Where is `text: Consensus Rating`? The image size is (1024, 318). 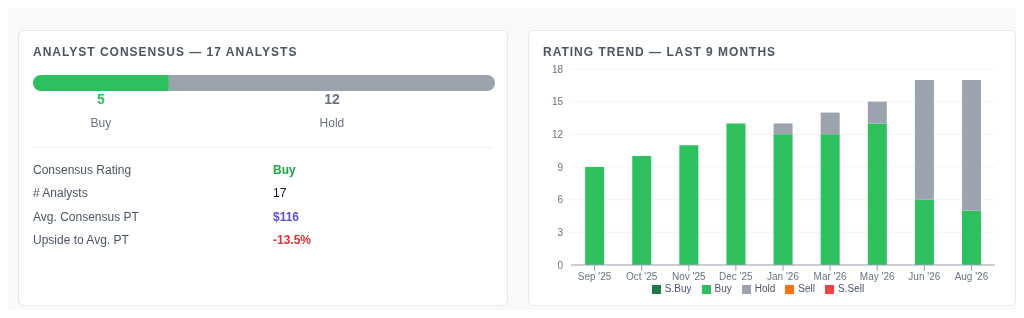
text: Consensus Rating is located at coordinates (83, 169).